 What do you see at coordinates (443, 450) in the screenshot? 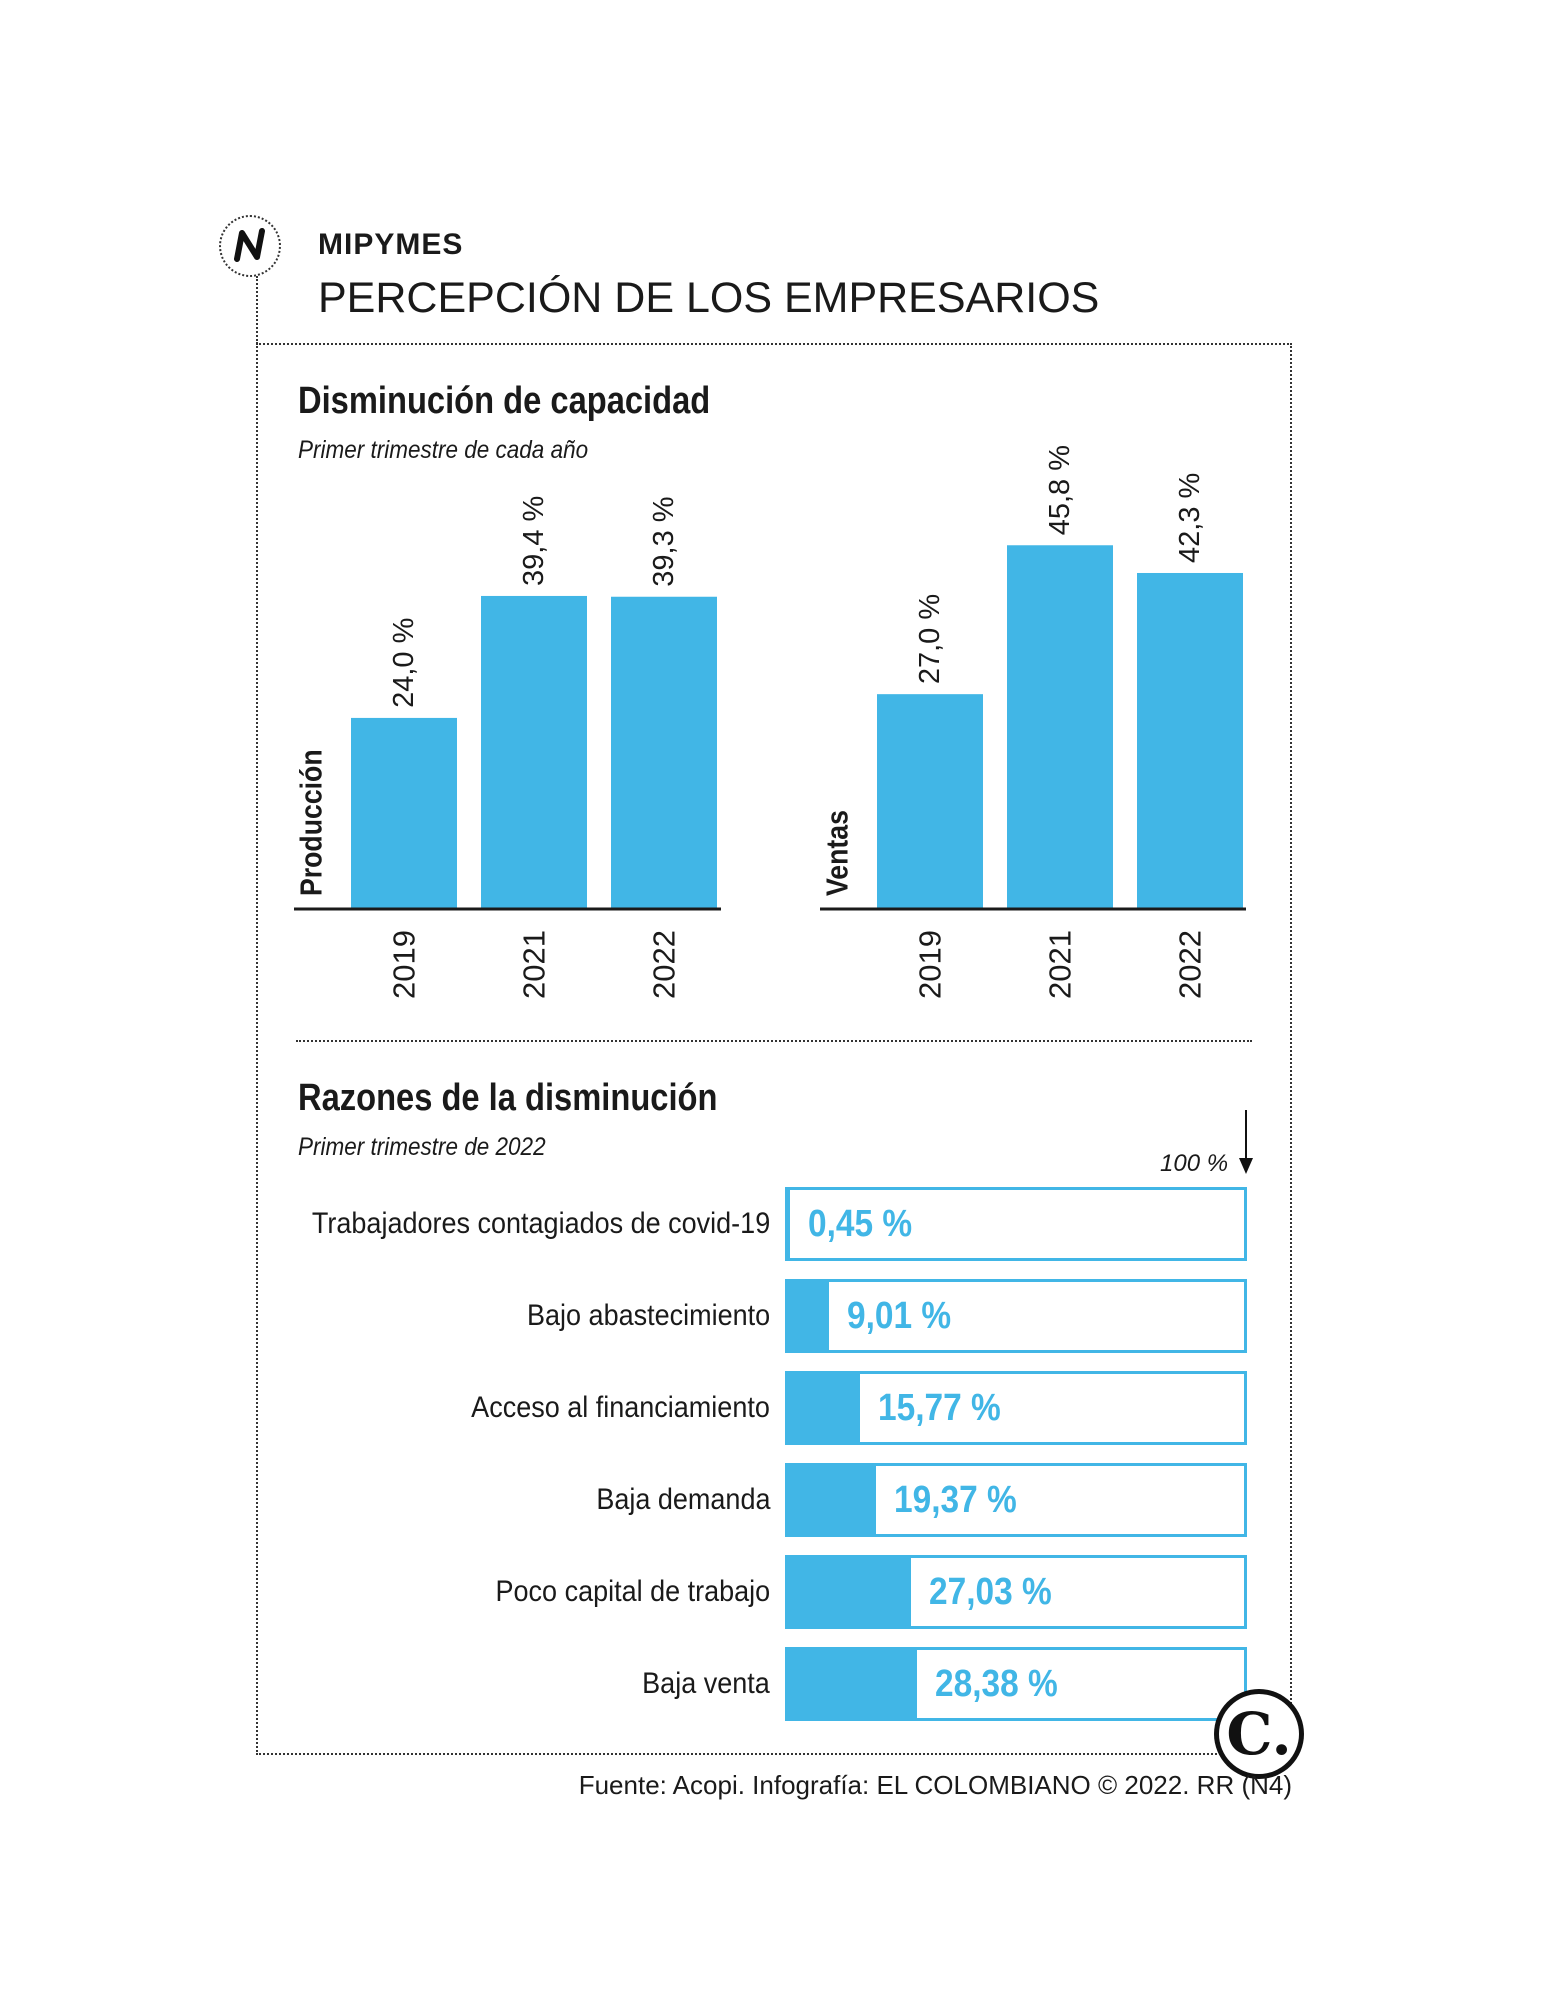
I see `section-subtitle-capacity: Primer trimestre de cada año` at bounding box center [443, 450].